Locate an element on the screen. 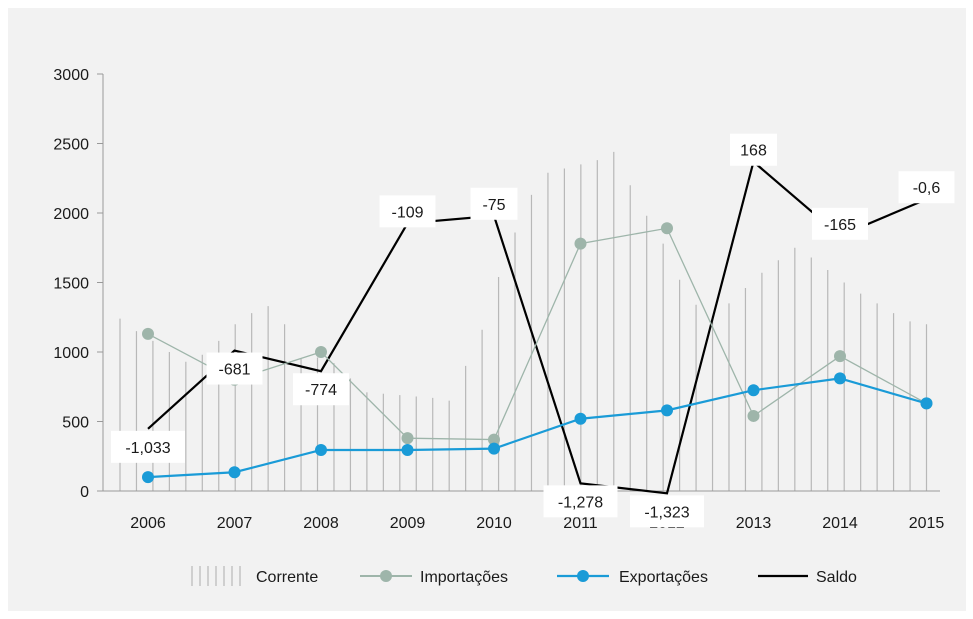  saldo-label: -75 is located at coordinates (494, 203).